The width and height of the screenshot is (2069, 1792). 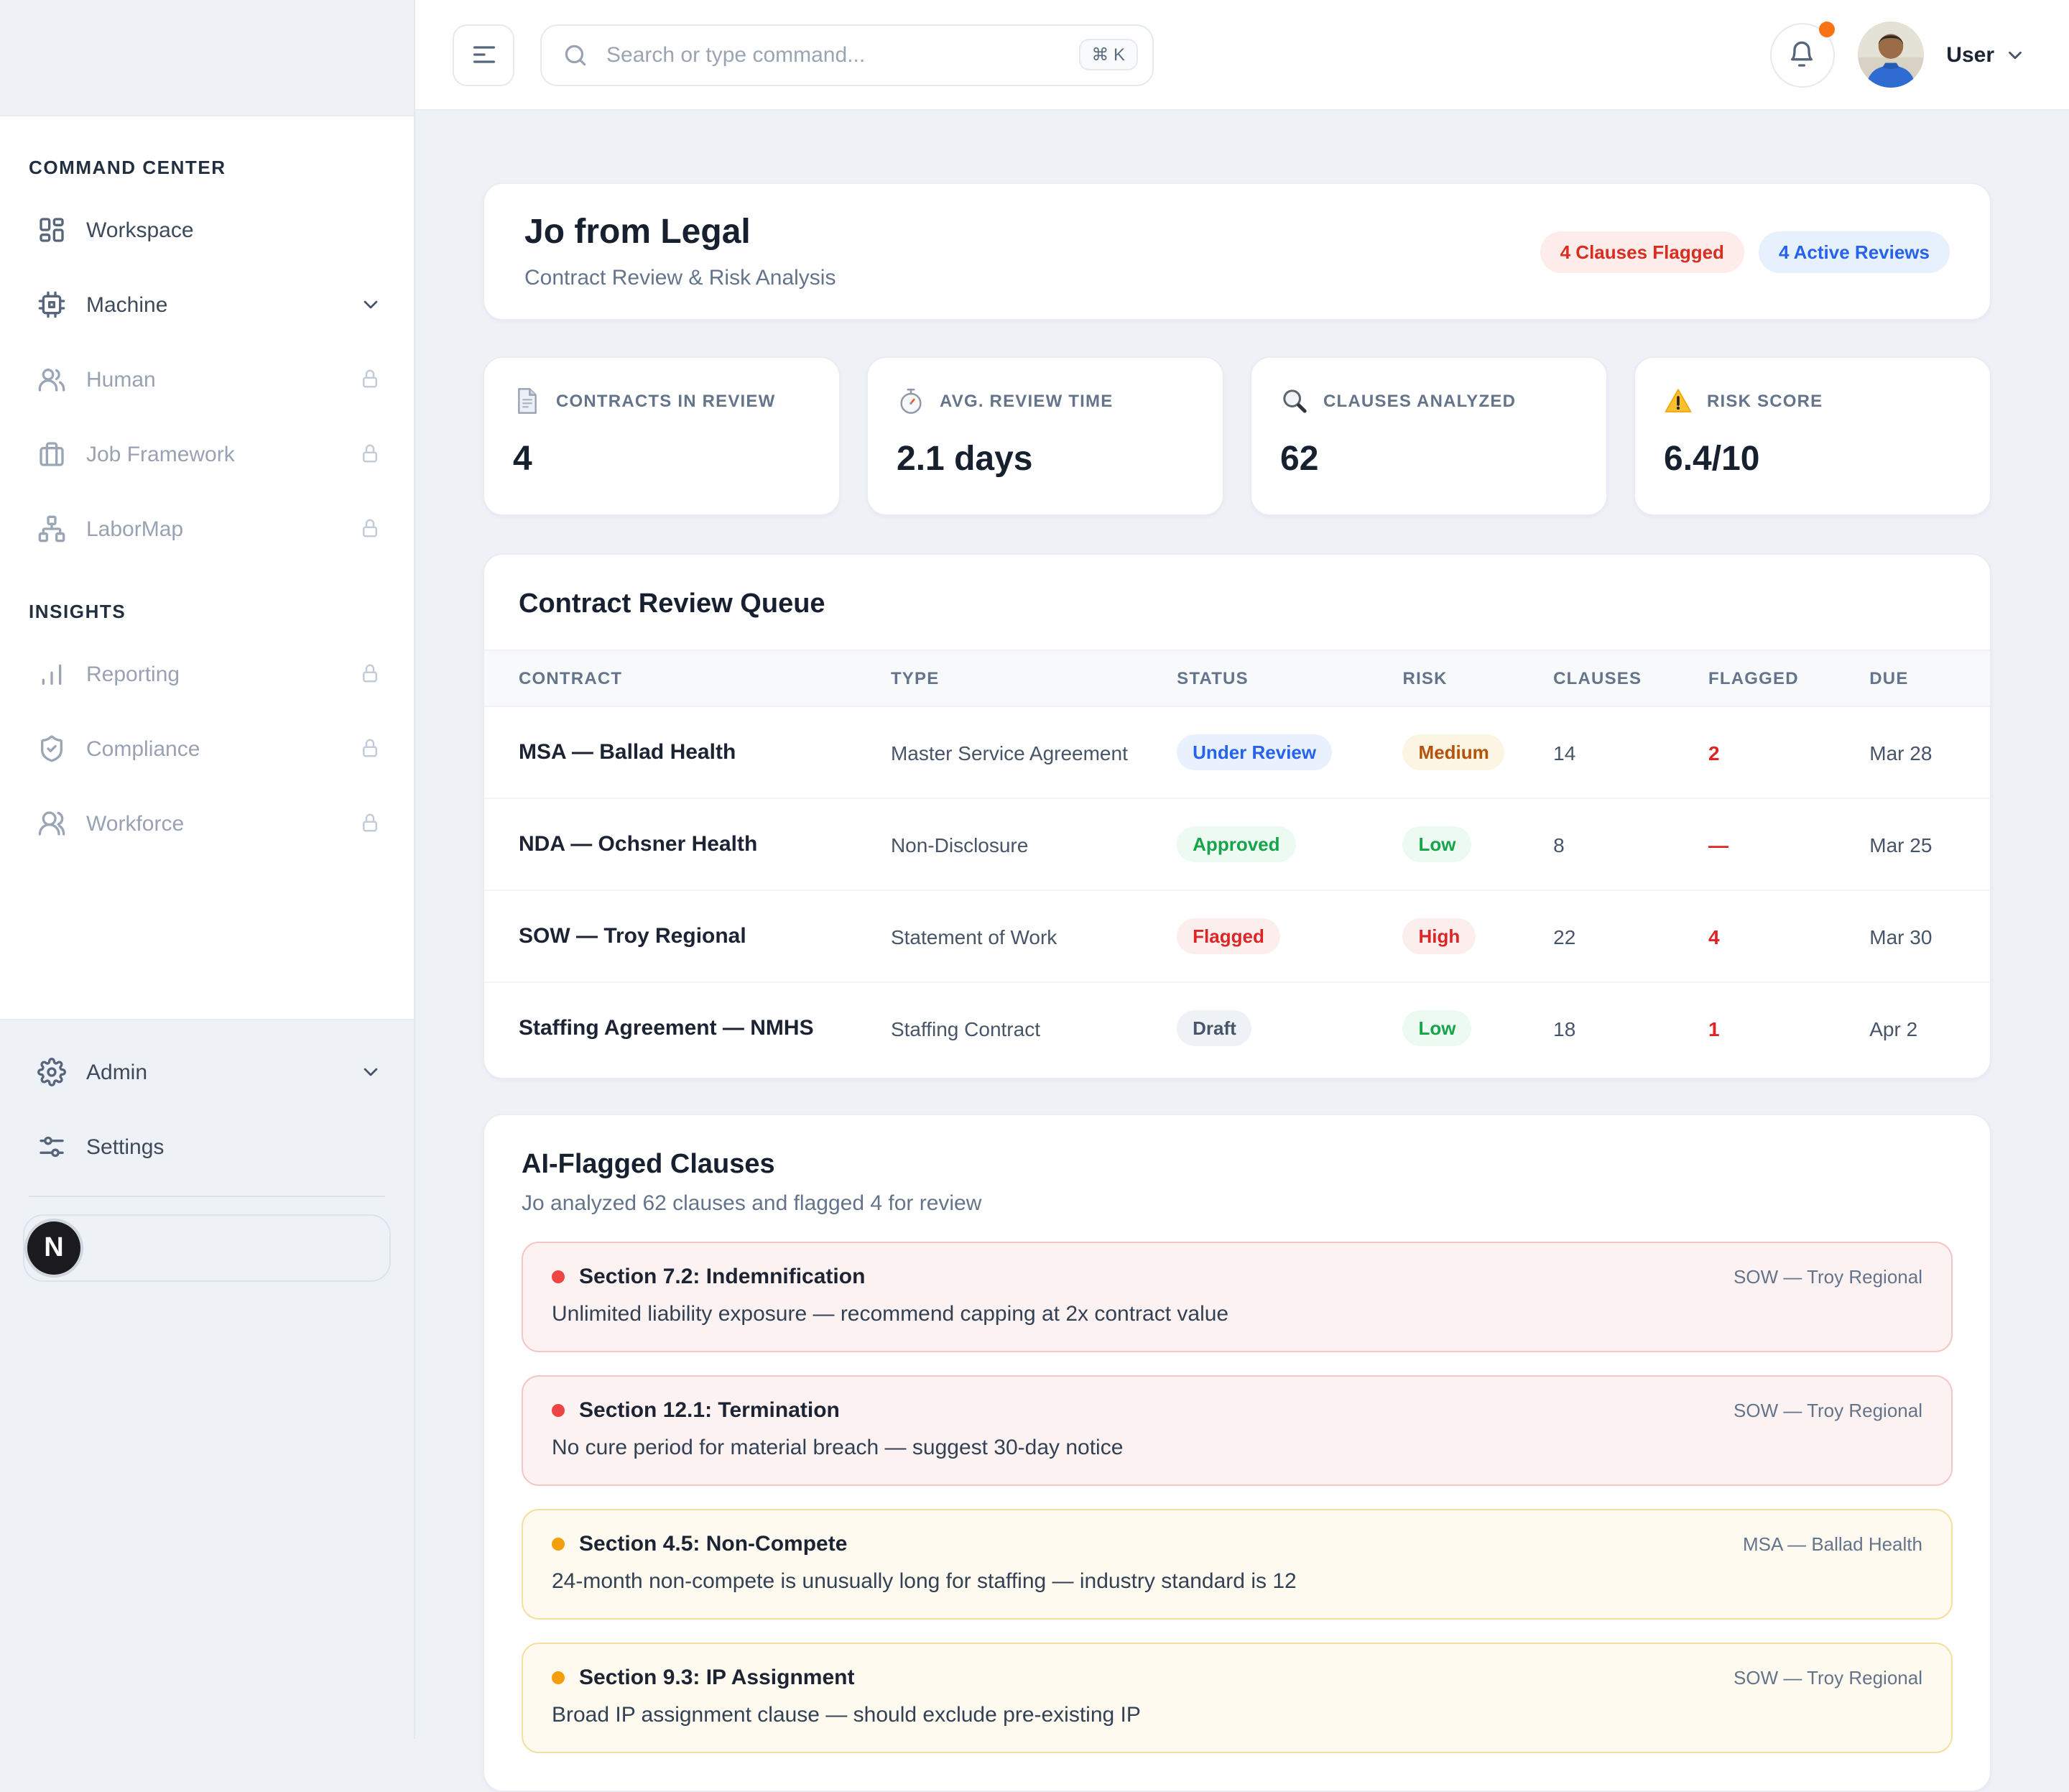 I want to click on due-date: Mar 28, so click(x=1929, y=752).